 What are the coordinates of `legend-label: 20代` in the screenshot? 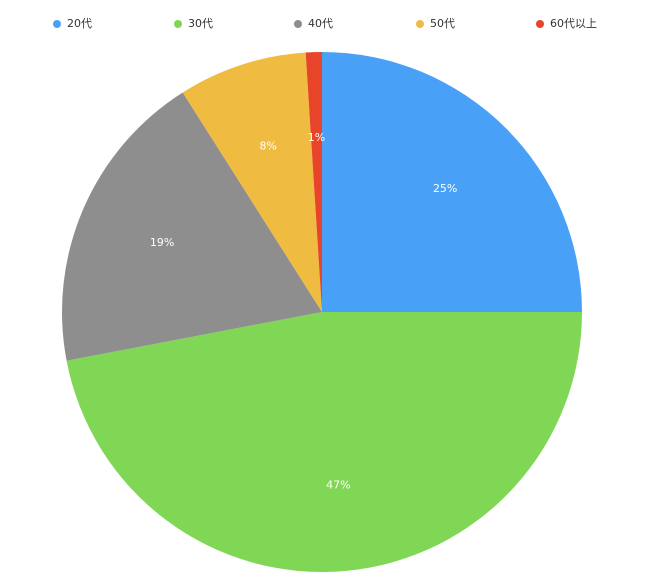 It's located at (79, 23).